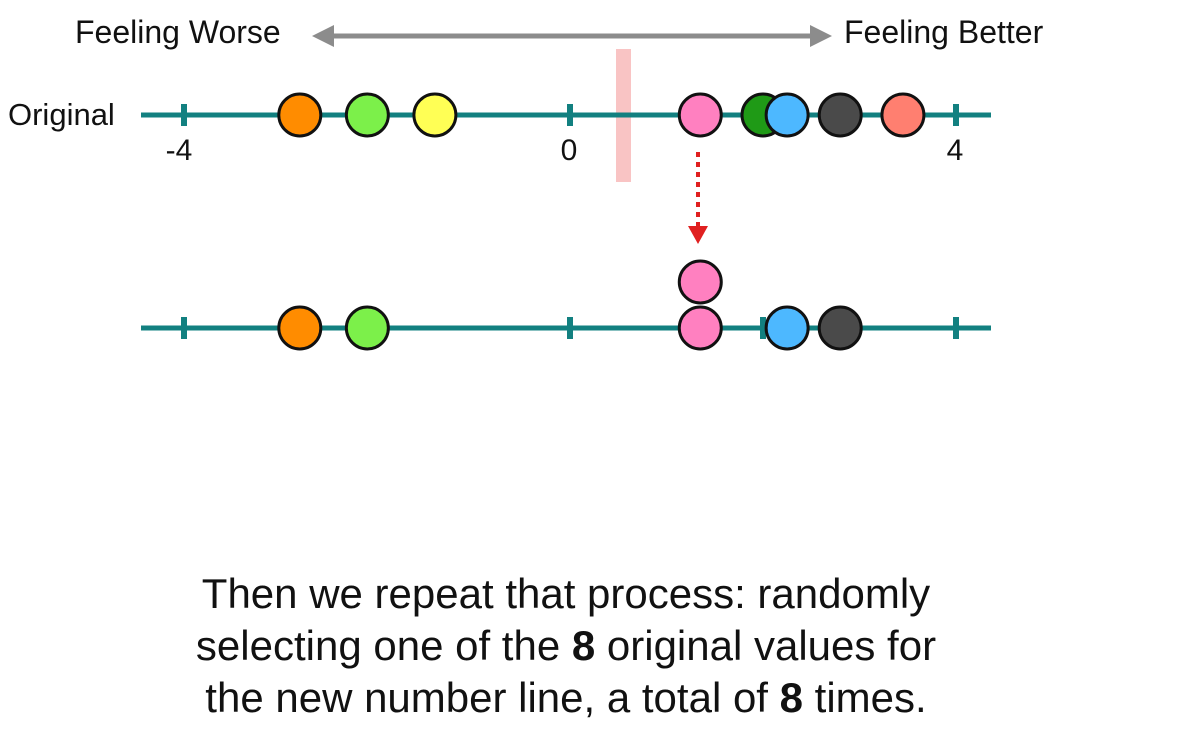 The width and height of the screenshot is (1178, 750). I want to click on tick-label-4: 4, so click(955, 150).